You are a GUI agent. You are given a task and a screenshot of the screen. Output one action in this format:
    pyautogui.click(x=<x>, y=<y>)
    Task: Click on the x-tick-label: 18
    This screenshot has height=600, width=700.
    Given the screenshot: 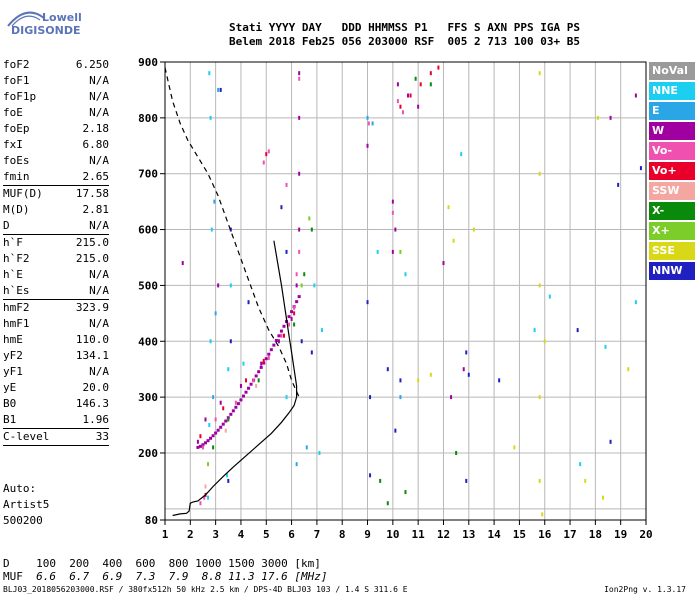 What is the action you would take?
    pyautogui.click(x=595, y=534)
    